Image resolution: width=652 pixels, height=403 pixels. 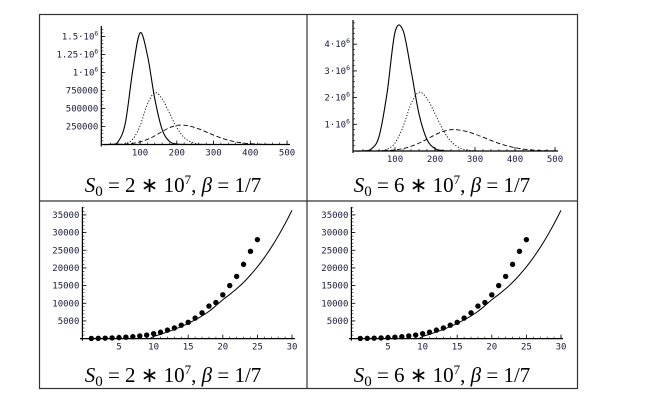 What do you see at coordinates (237, 375) in the screenshot?
I see `caption-beta-eq: = 1/7` at bounding box center [237, 375].